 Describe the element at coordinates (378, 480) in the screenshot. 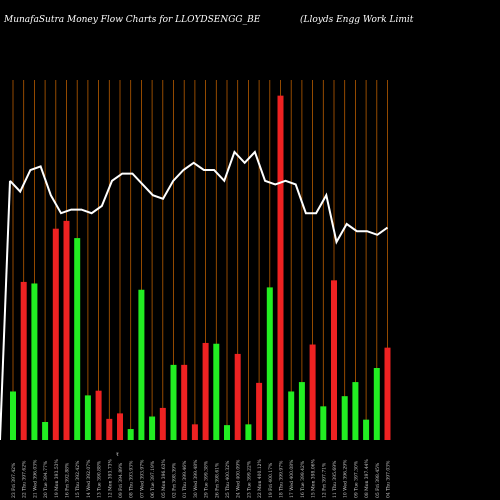

I see `x-tick-label: 05 Fri 398.45%` at that location.